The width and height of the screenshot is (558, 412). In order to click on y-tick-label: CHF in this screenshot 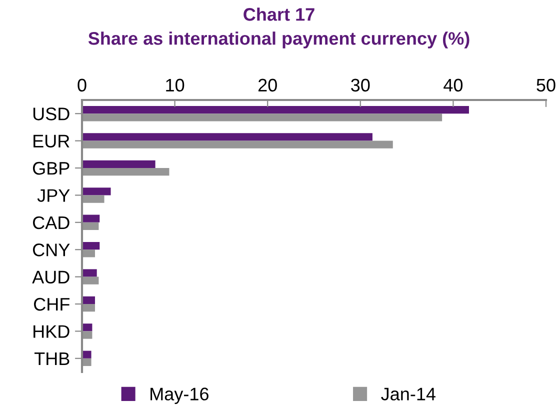, I will do `click(52, 304)`.